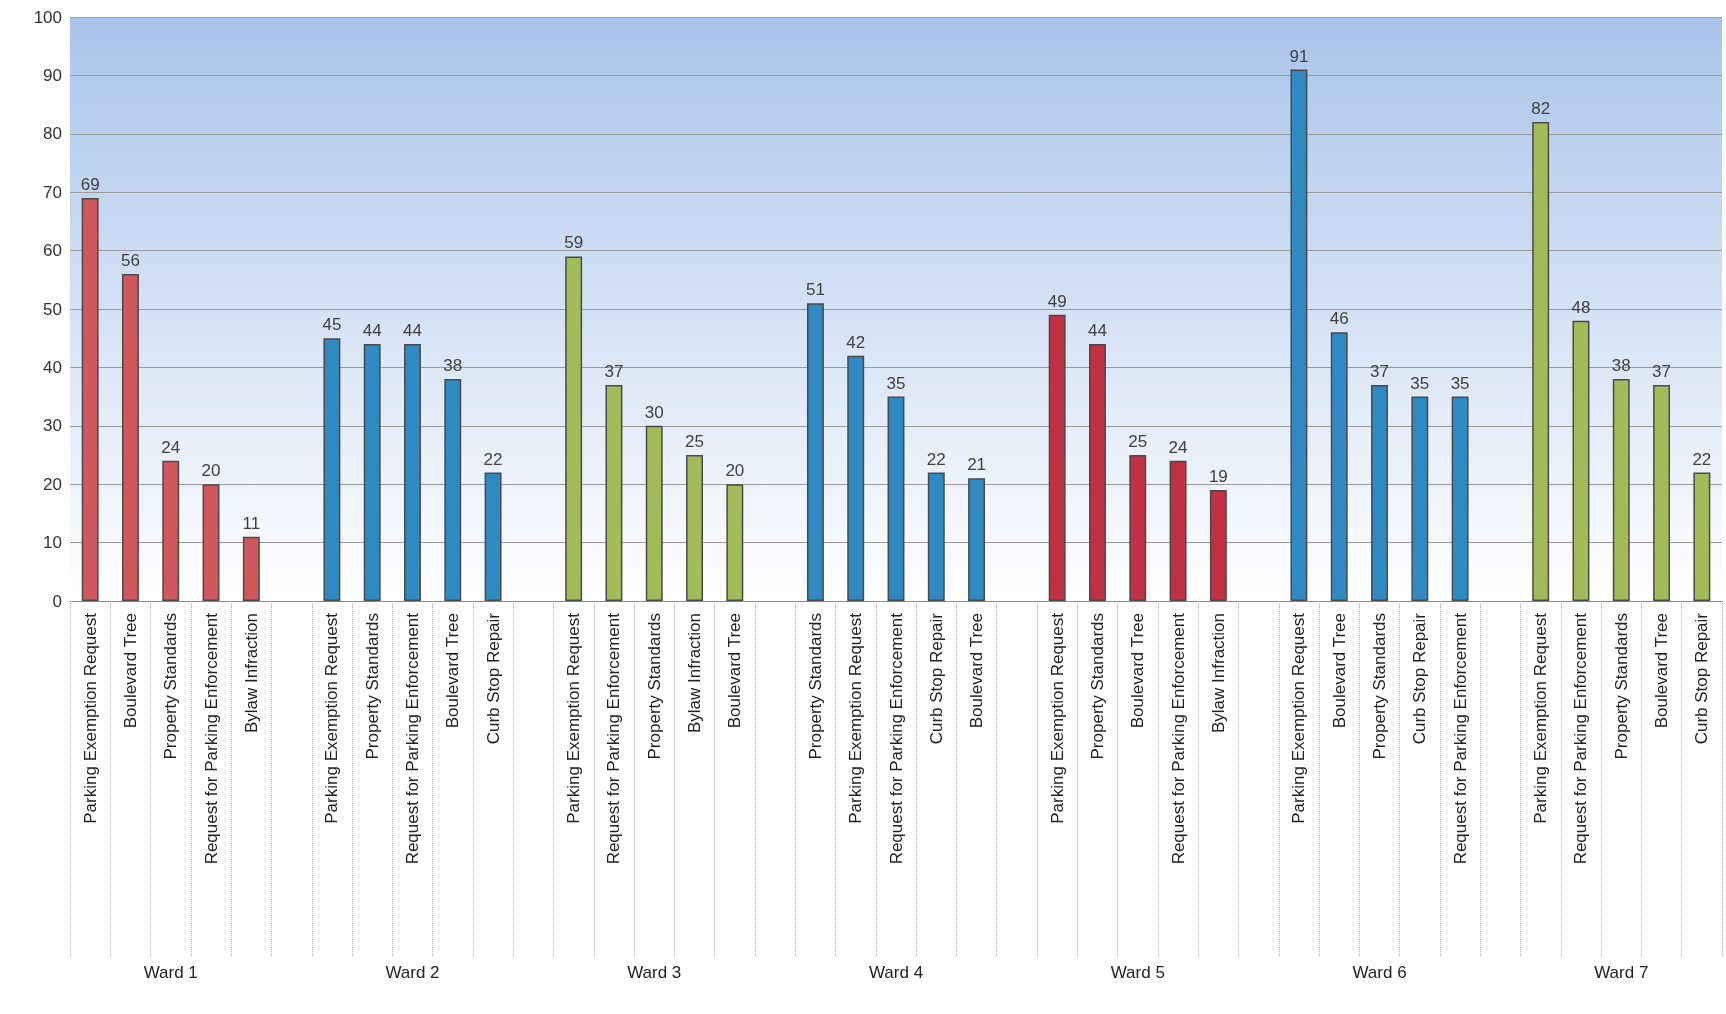 This screenshot has width=1726, height=1014. What do you see at coordinates (52, 426) in the screenshot?
I see `y-tick-label: 30` at bounding box center [52, 426].